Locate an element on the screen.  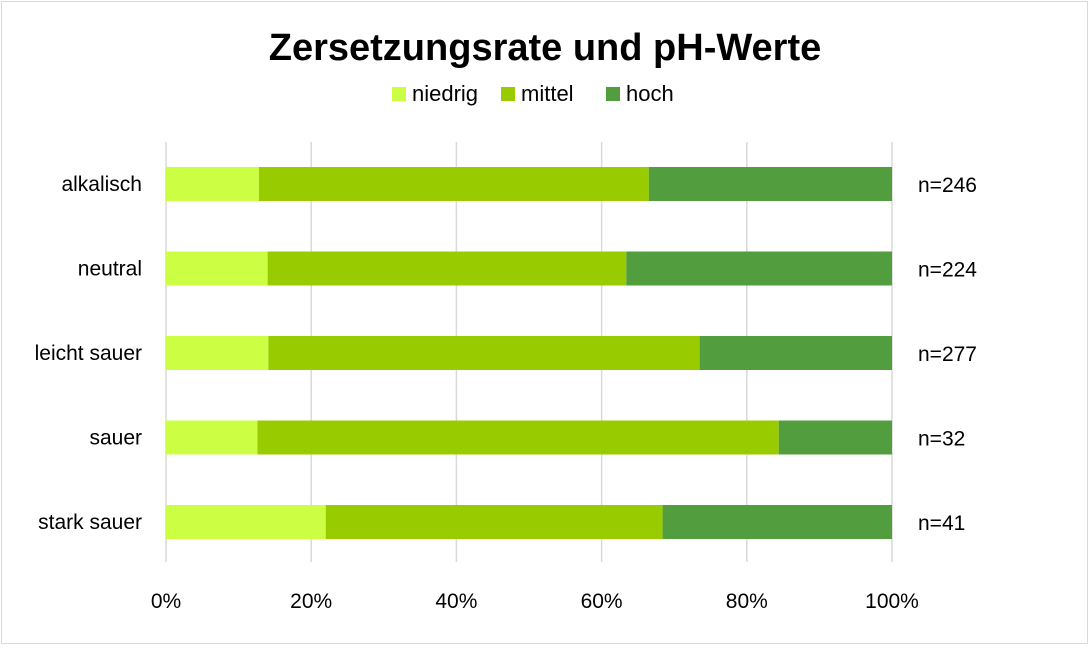
category-label: alkalisch is located at coordinates (101, 184).